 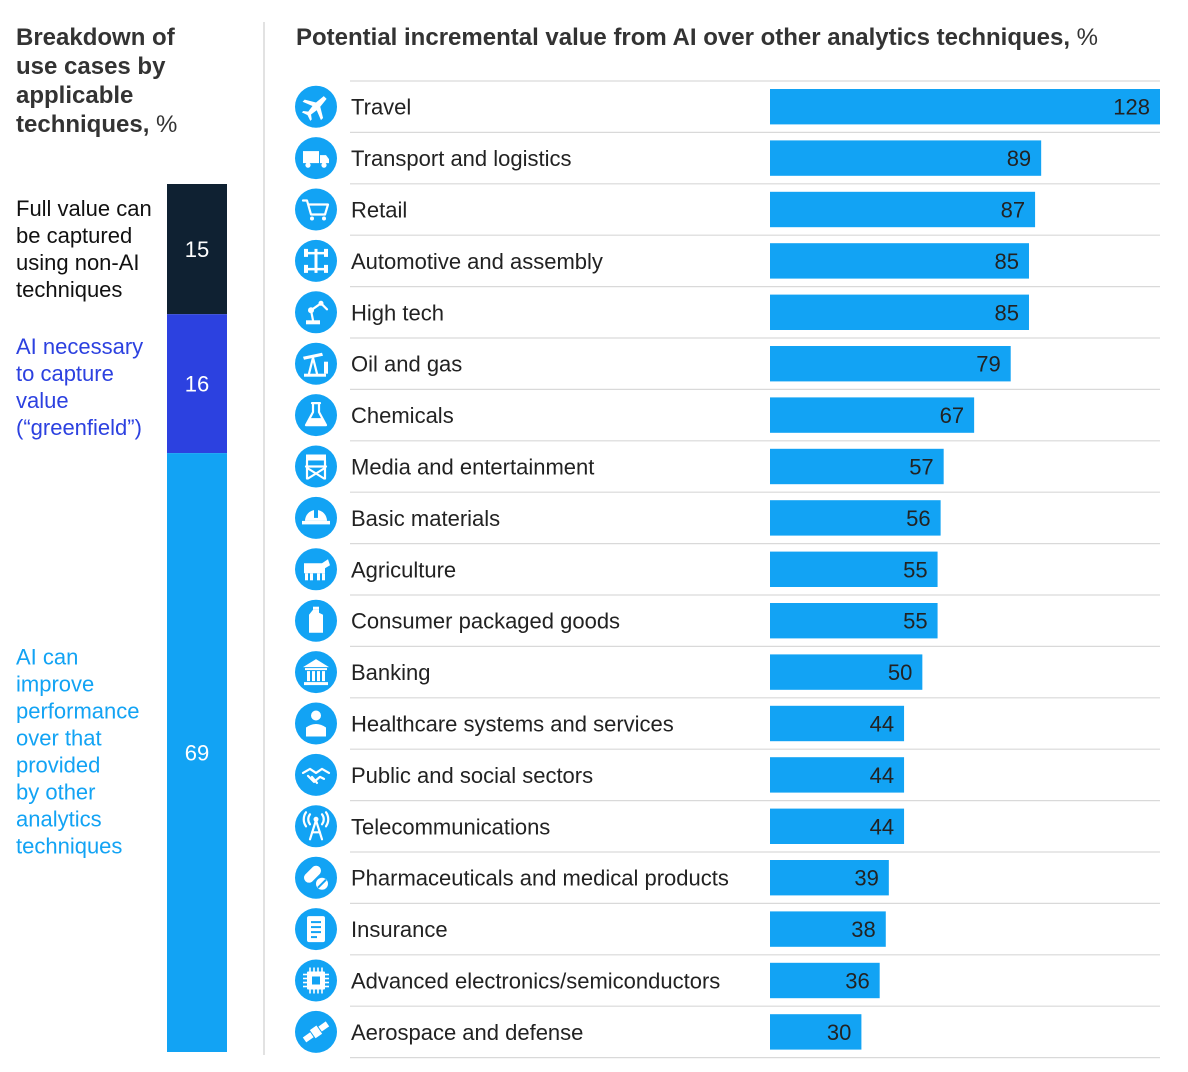 I want to click on table-row: Travel 128, so click(x=727, y=109).